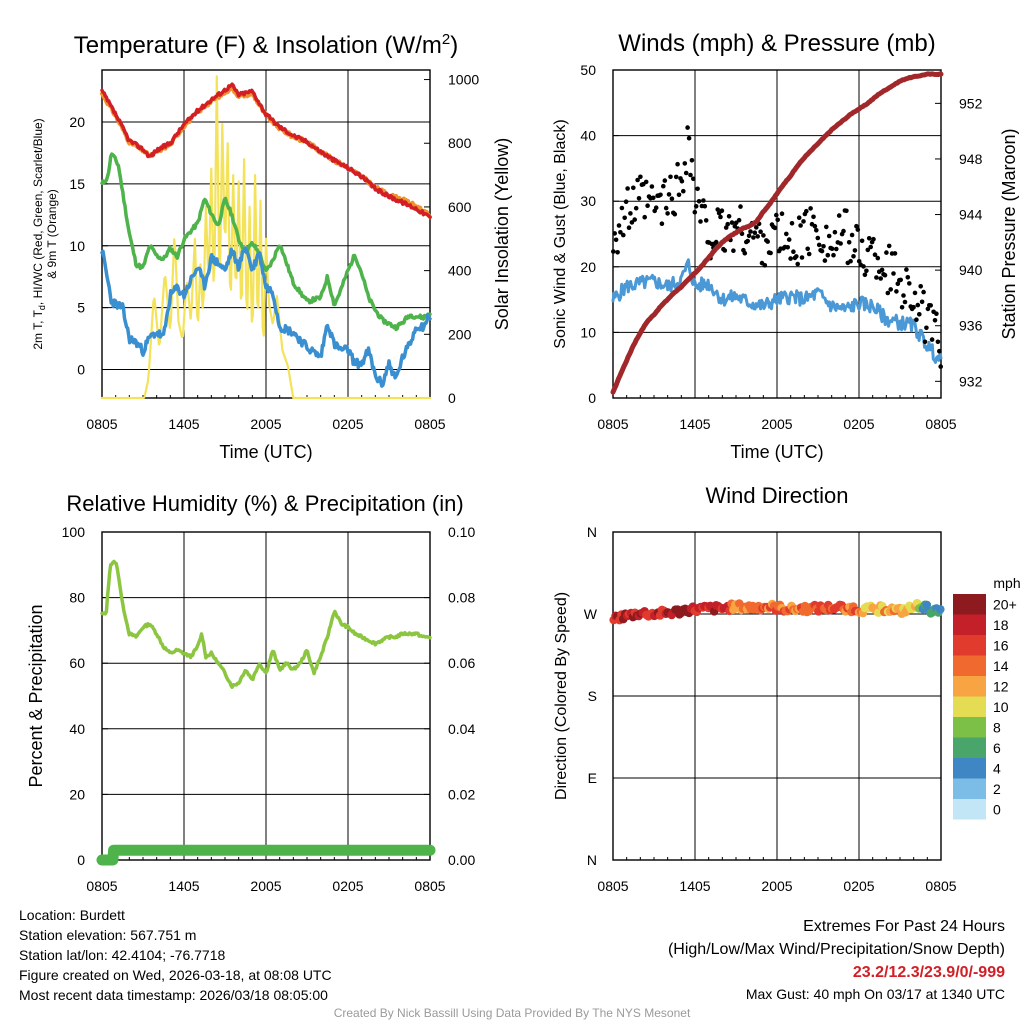 This screenshot has width=1024, height=1024. What do you see at coordinates (452, 398) in the screenshot?
I see `temp-y2-tick-label: 0` at bounding box center [452, 398].